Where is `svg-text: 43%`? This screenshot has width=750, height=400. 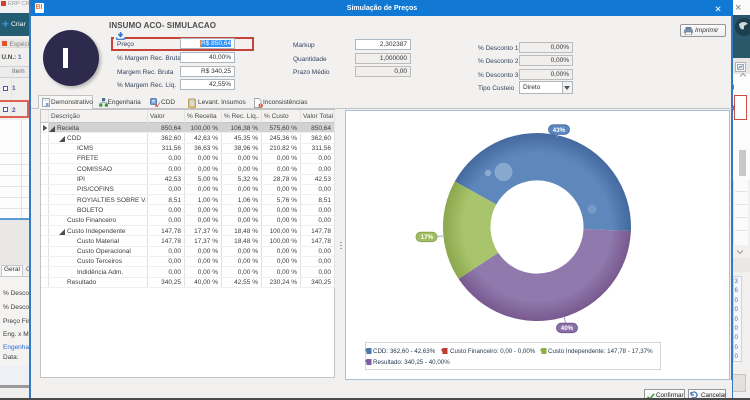 svg-text: 43% is located at coordinates (559, 130).